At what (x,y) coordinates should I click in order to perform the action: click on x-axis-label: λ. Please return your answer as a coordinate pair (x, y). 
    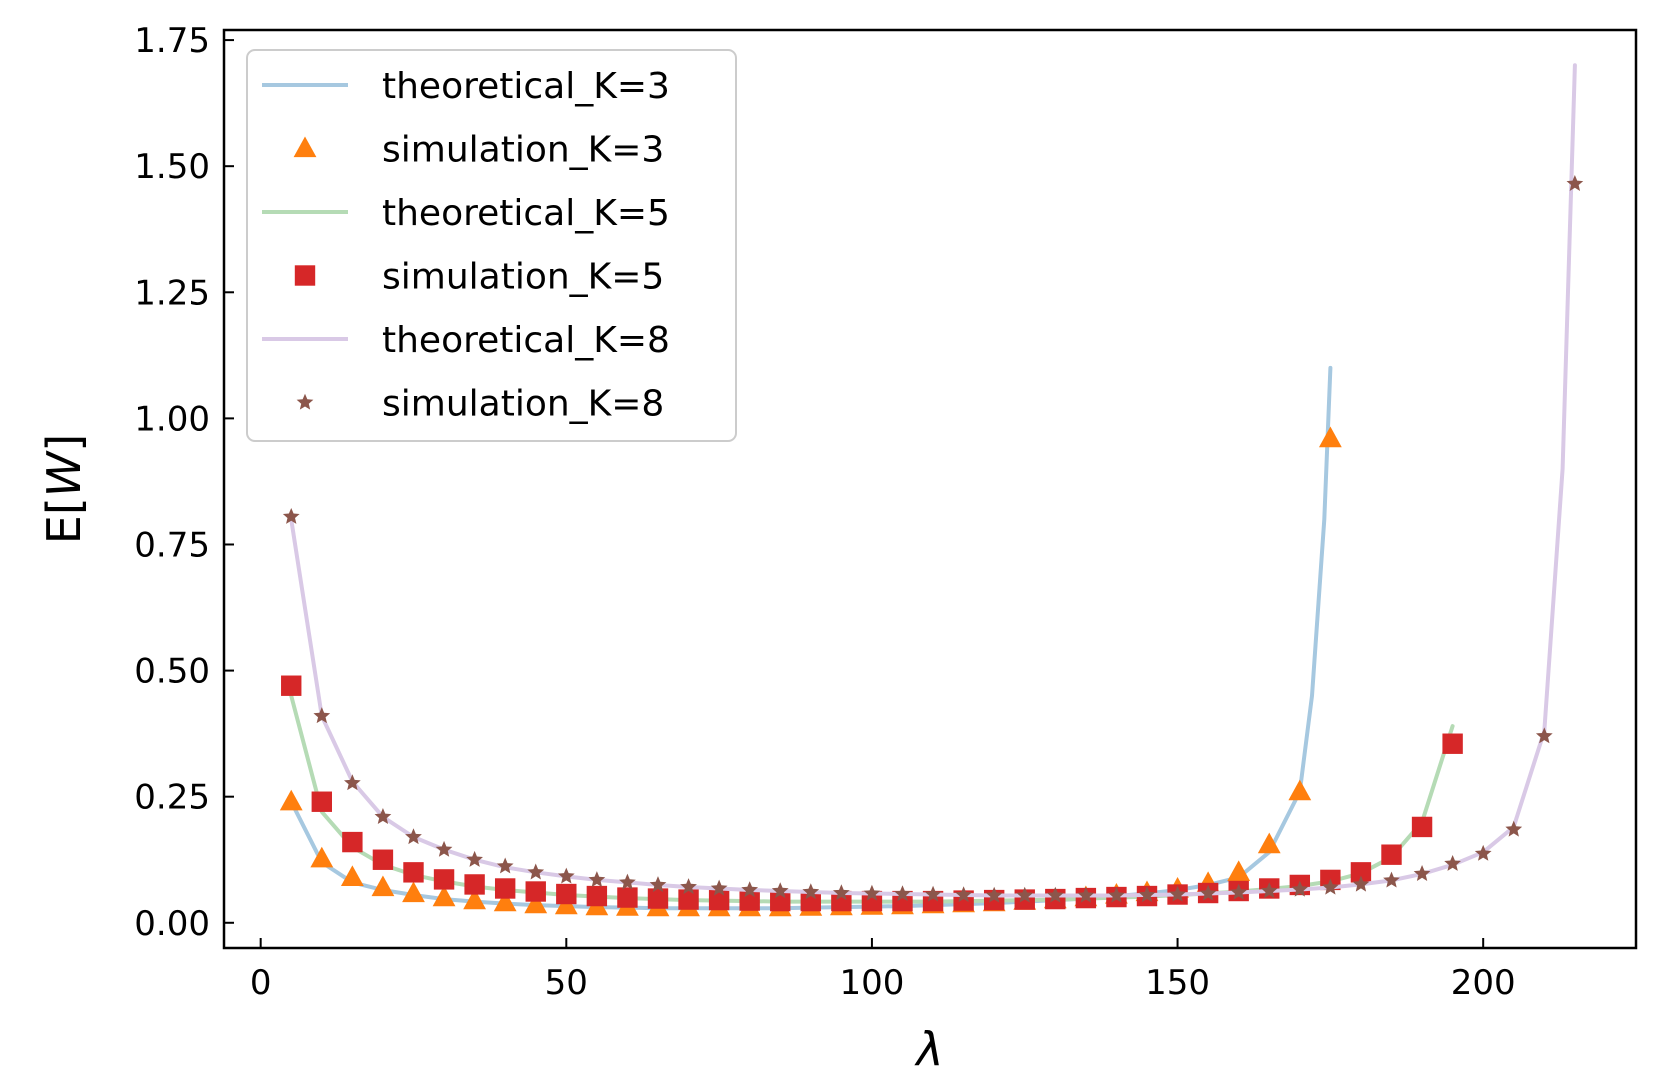
    Looking at the image, I should click on (928, 1049).